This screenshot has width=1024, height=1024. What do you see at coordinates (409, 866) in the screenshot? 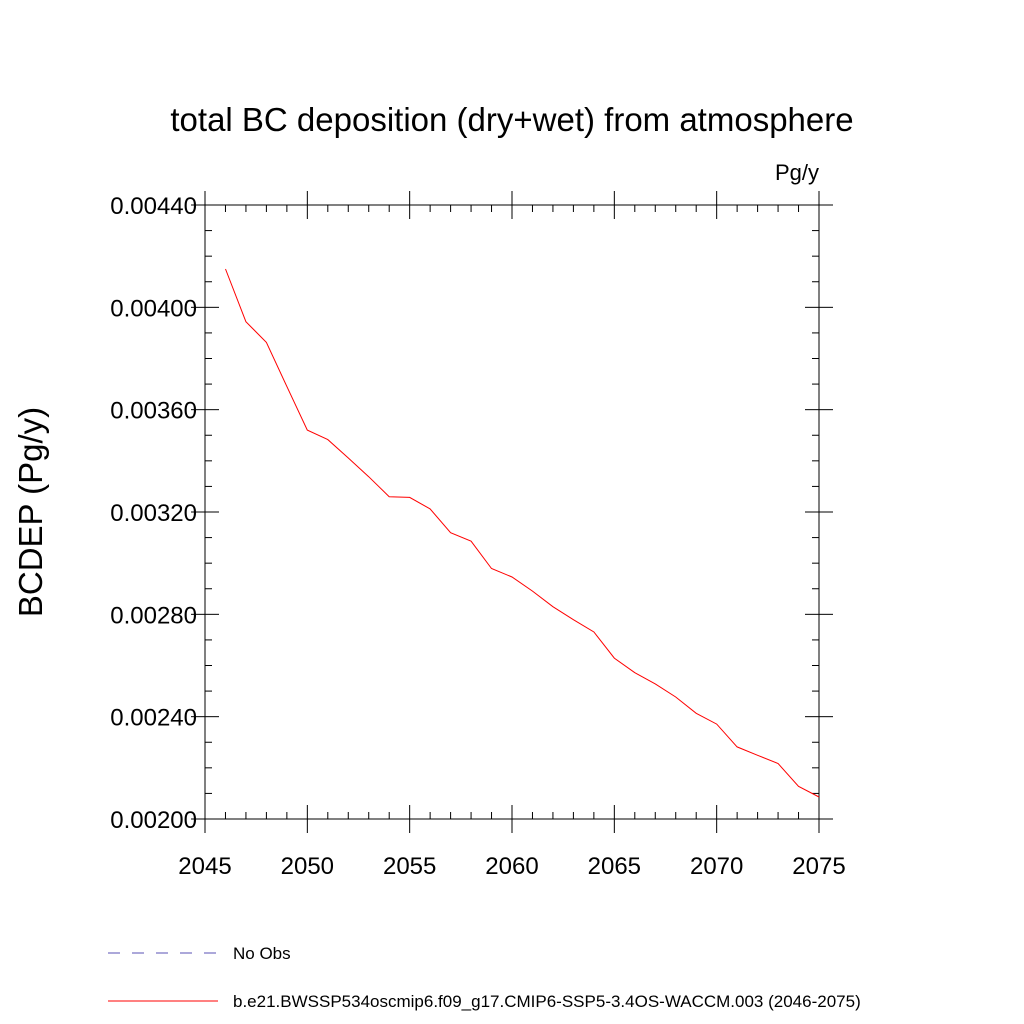
I see `x-tick-label: 2055` at bounding box center [409, 866].